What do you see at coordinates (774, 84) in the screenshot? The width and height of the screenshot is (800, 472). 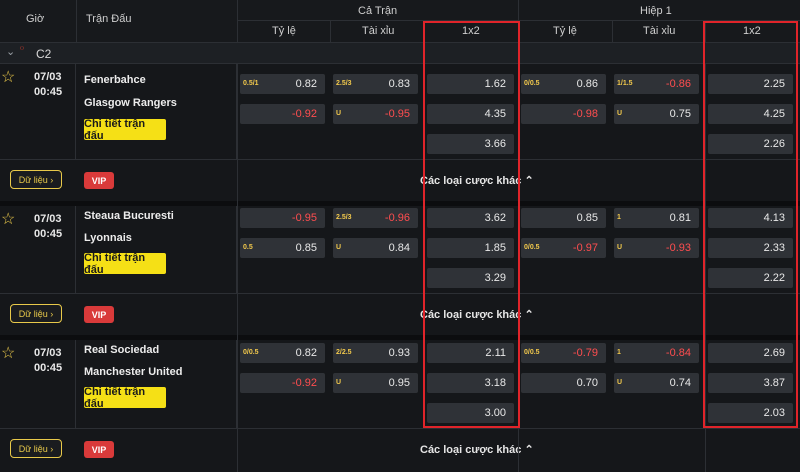 I see `odd-value: 2.25` at bounding box center [774, 84].